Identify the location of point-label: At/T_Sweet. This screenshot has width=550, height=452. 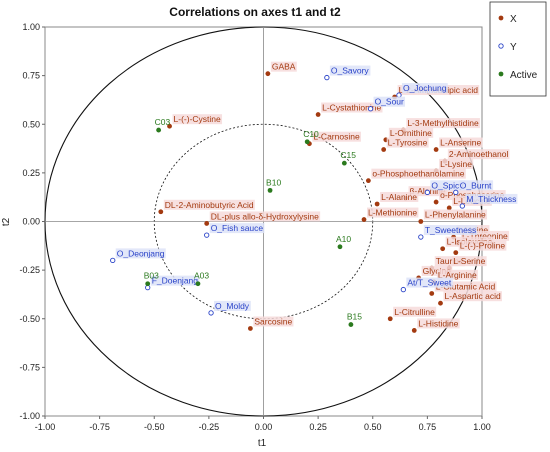
(429, 283).